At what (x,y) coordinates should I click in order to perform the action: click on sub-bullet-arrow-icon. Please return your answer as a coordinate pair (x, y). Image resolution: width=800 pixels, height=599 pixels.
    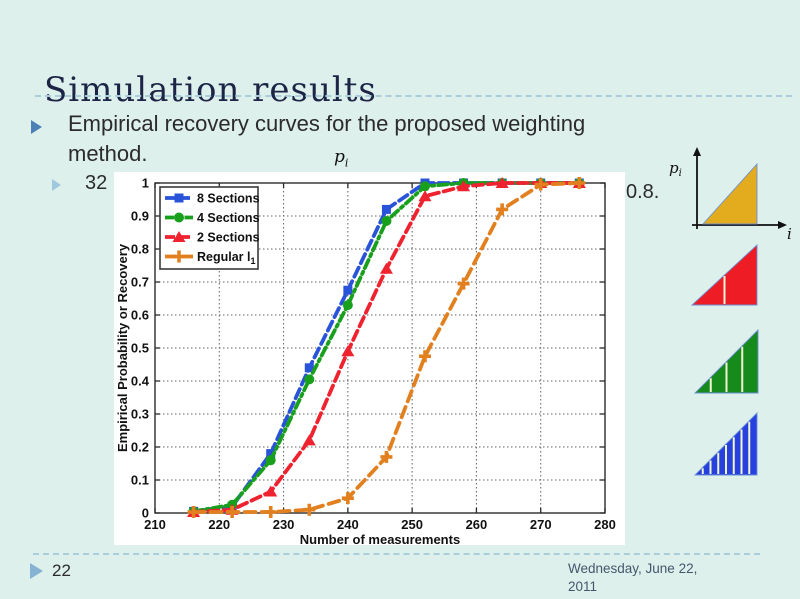
    Looking at the image, I should click on (56, 185).